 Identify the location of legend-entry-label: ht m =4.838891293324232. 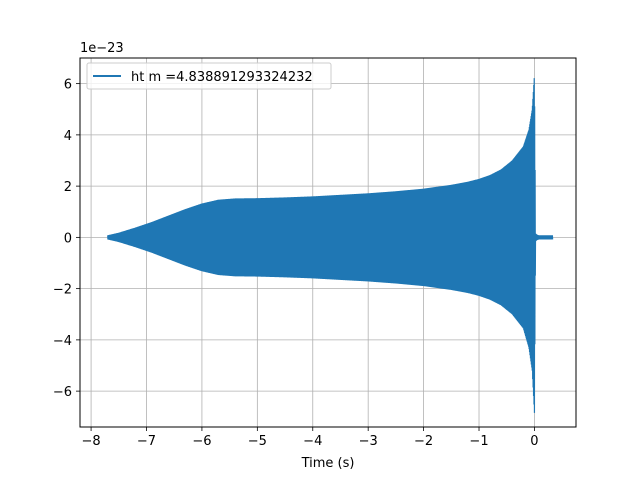
(222, 77).